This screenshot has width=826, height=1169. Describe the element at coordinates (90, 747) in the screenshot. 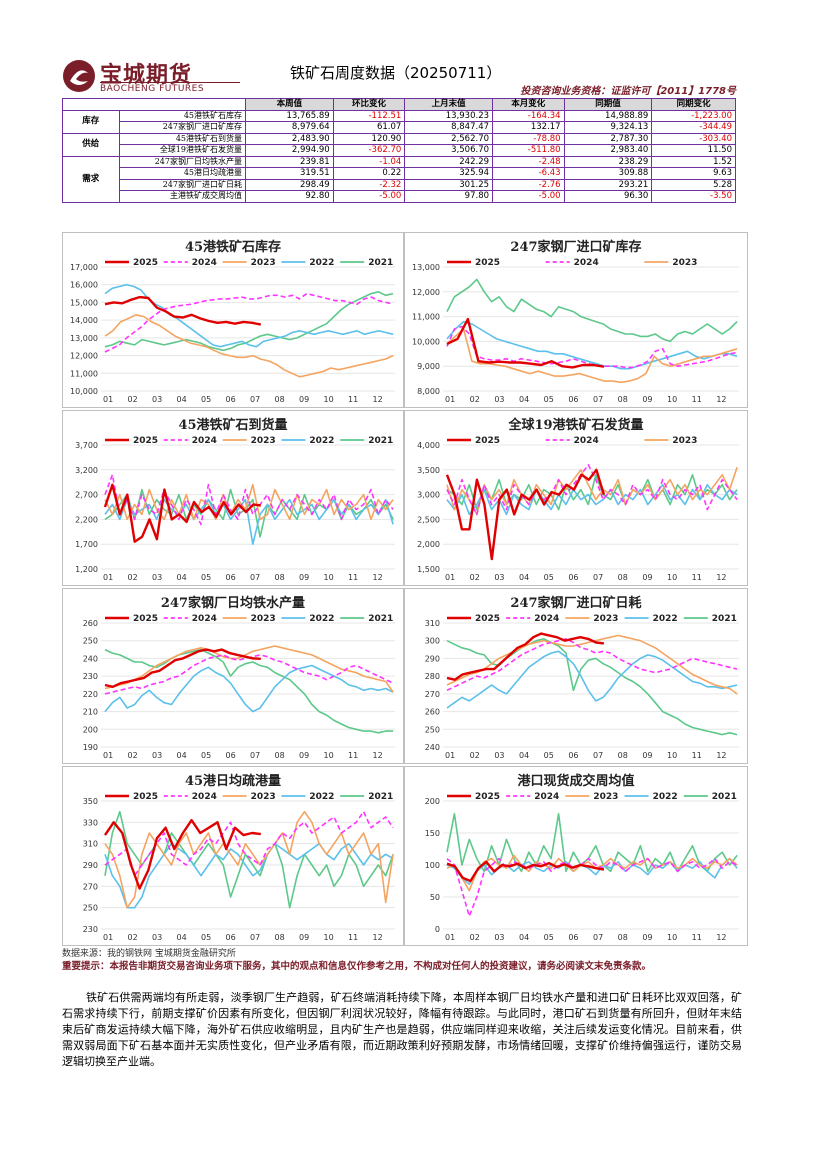

I see `y-tick-label: 190` at that location.